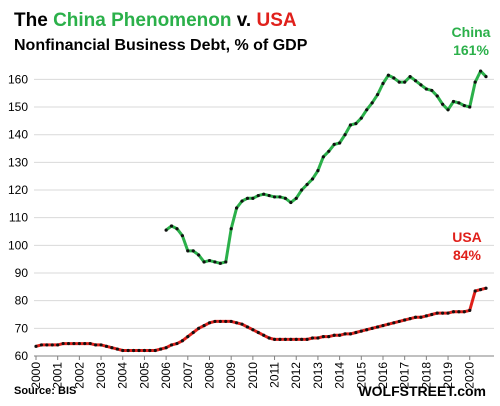 The width and height of the screenshot is (500, 406). I want to click on x-tick-label: 2002, so click(79, 375).